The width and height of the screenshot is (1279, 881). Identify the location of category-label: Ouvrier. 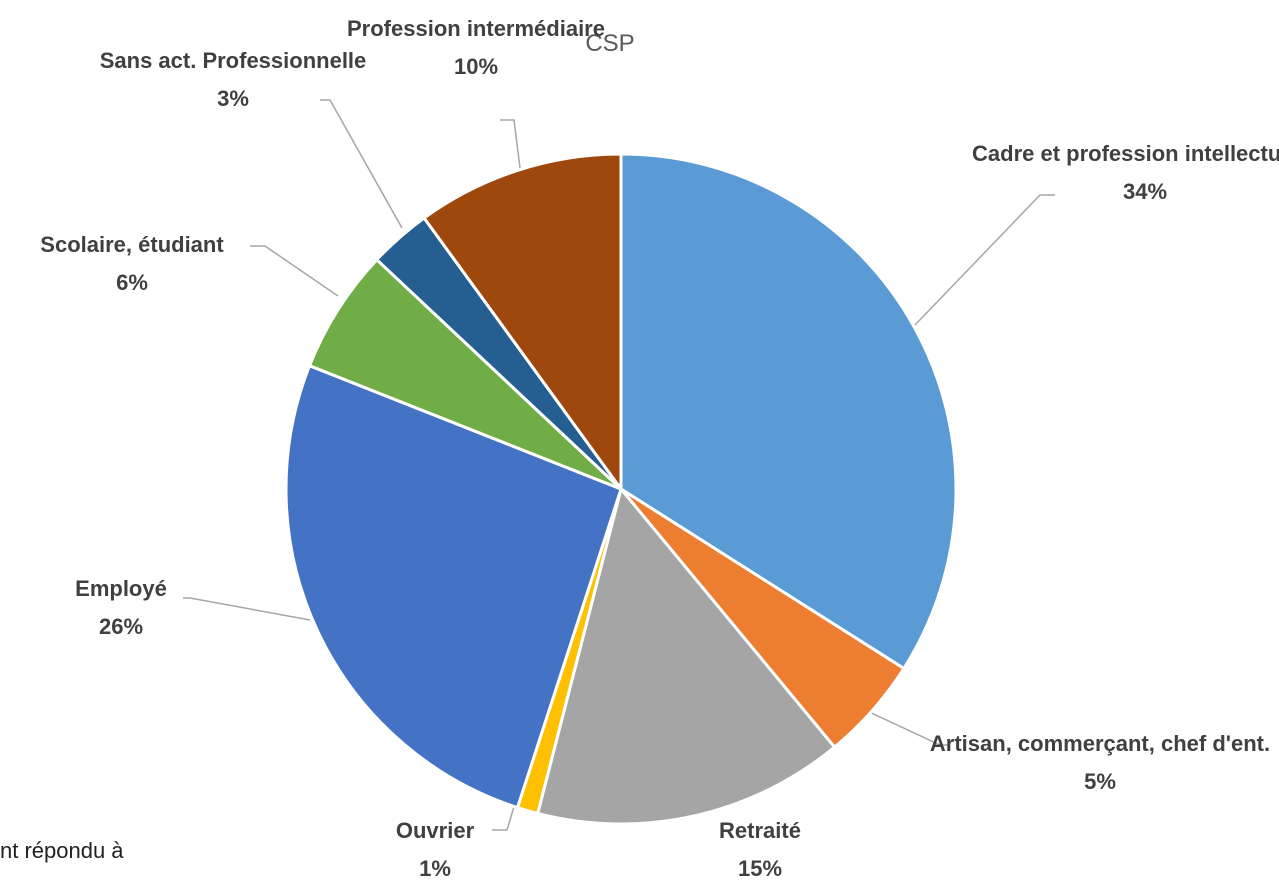
(435, 830).